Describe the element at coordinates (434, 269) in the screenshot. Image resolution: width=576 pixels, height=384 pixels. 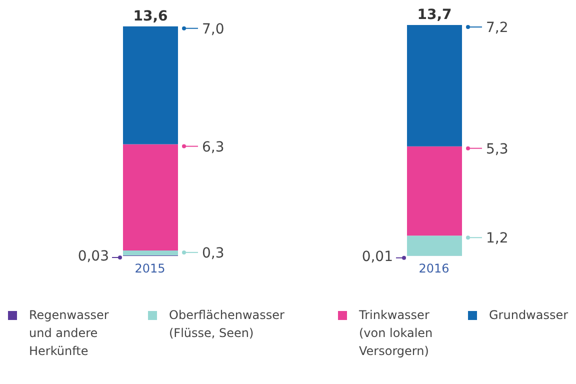
I see `x-tick-label: 2016` at that location.